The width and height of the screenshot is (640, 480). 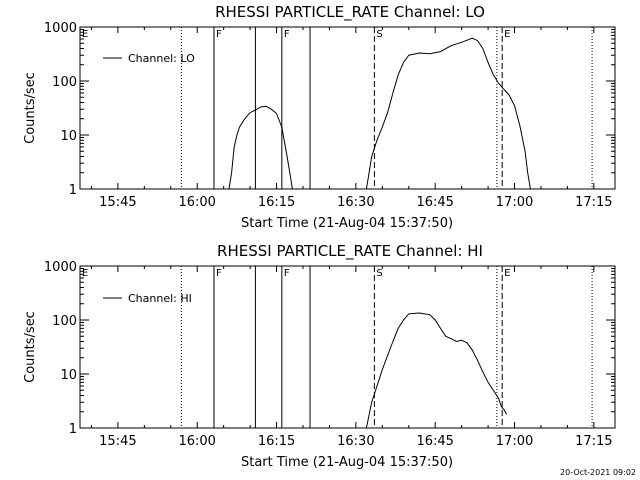 I want to click on timestamp-stamp: 20-Oct-2021 09:02, so click(x=598, y=472).